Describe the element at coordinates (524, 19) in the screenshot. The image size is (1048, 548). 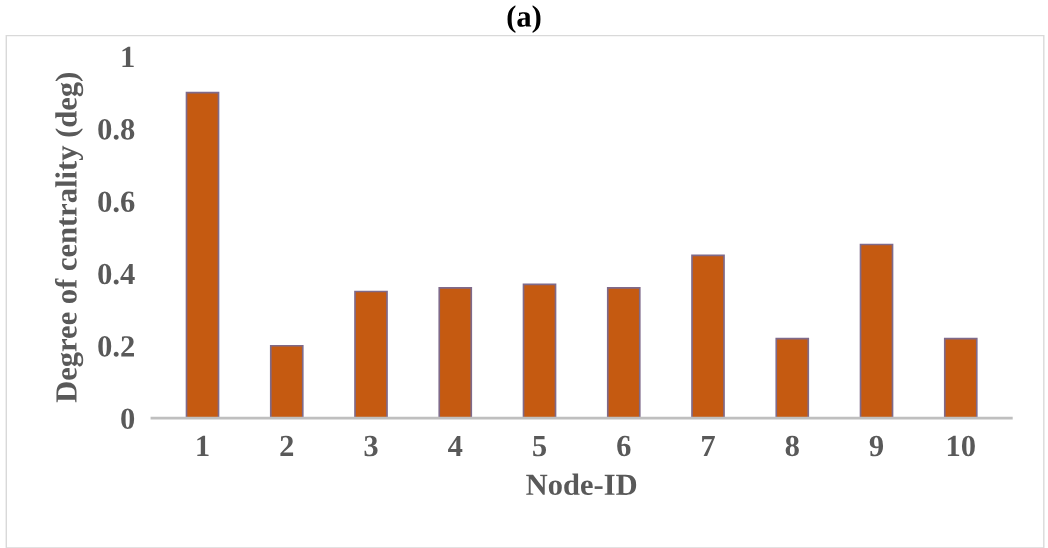
I see `chart-title: (a)` at that location.